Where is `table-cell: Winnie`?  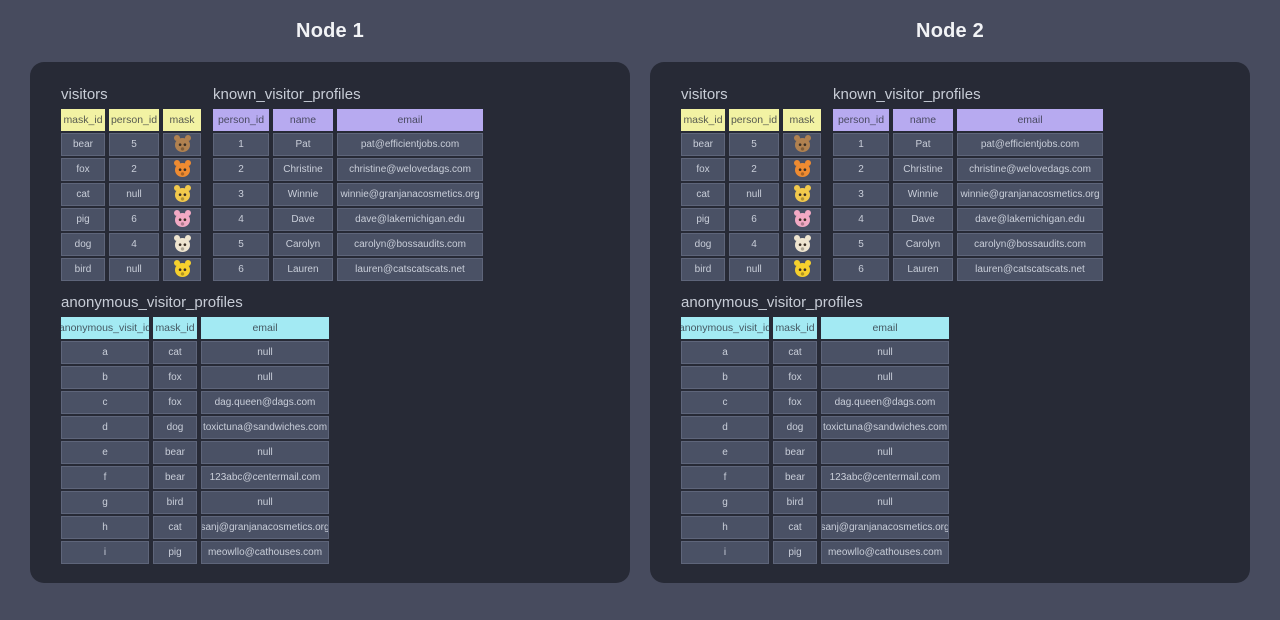
table-cell: Winnie is located at coordinates (923, 194).